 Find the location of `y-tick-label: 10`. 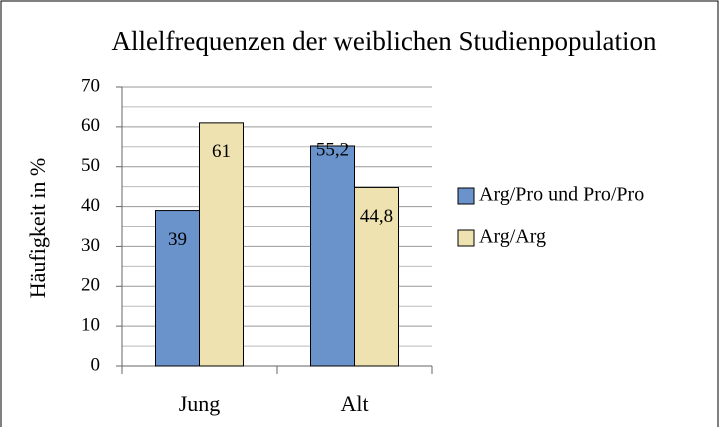

y-tick-label: 10 is located at coordinates (90, 325).